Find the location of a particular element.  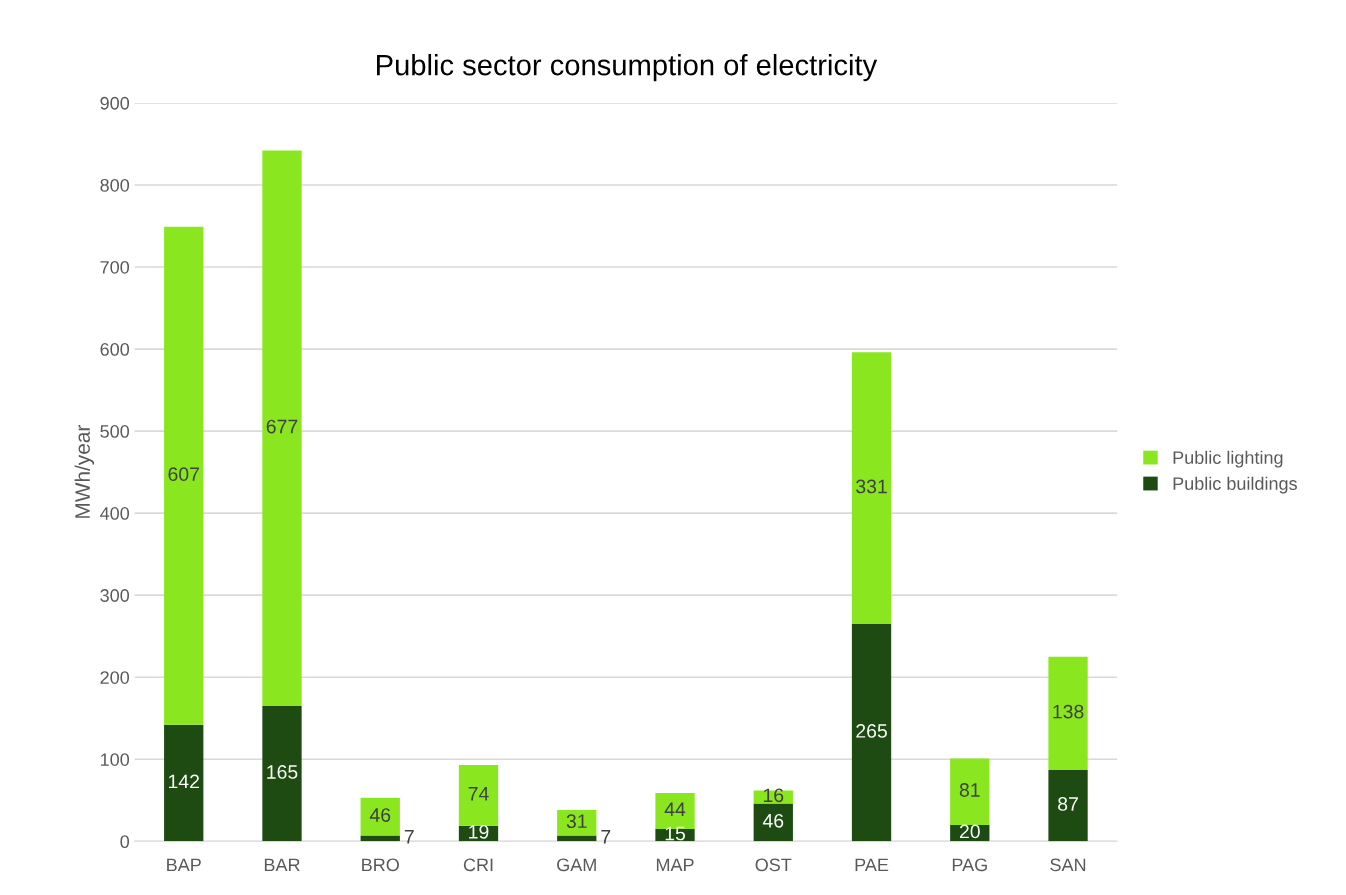

data-label: 265 is located at coordinates (871, 731).